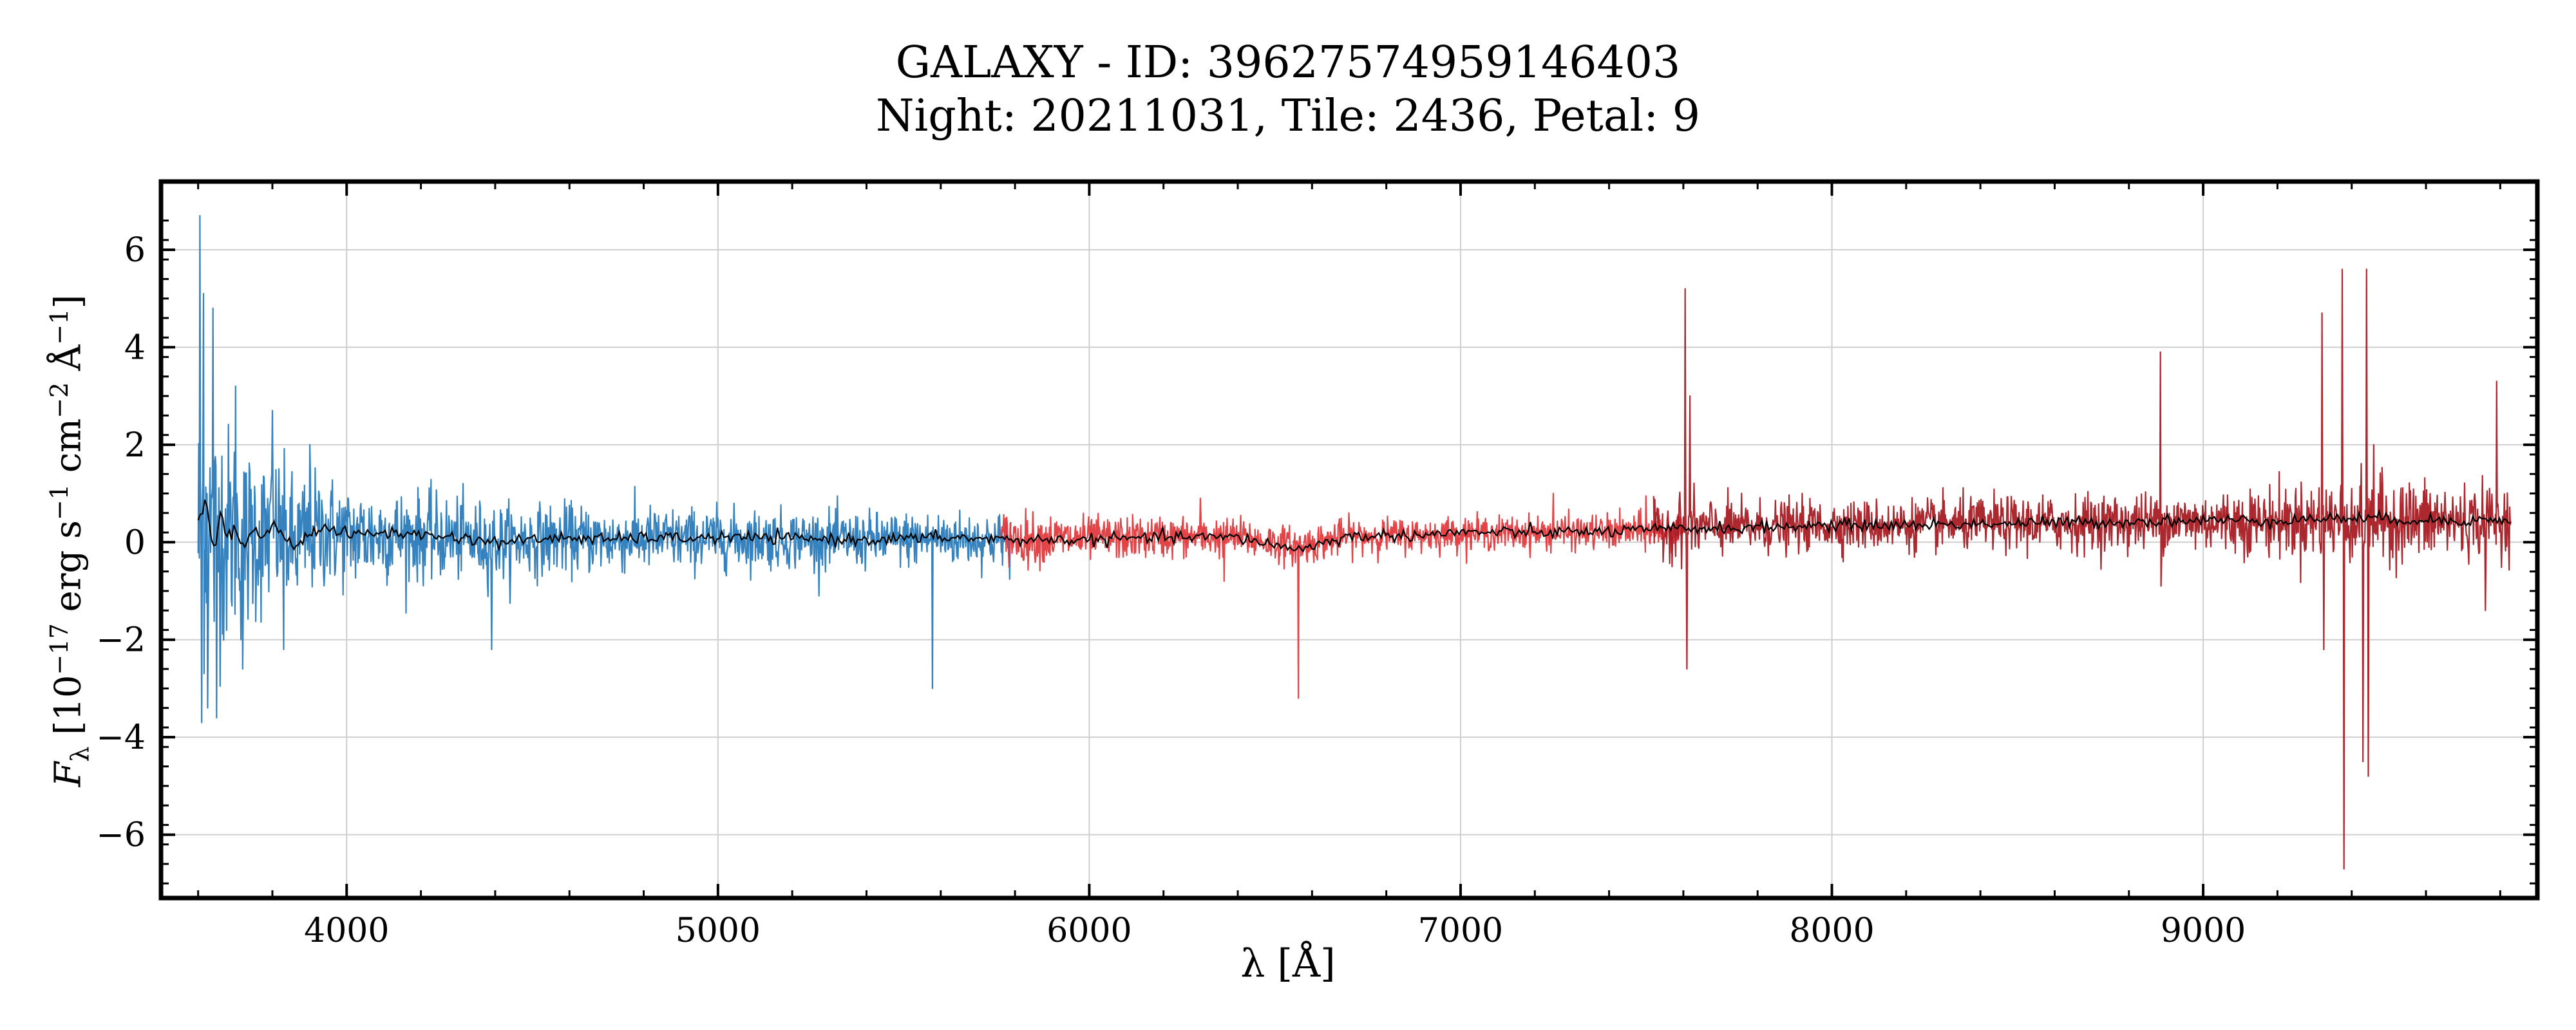 Image resolution: width=2576 pixels, height=1030 pixels. I want to click on y-tick-label: −4, so click(121, 737).